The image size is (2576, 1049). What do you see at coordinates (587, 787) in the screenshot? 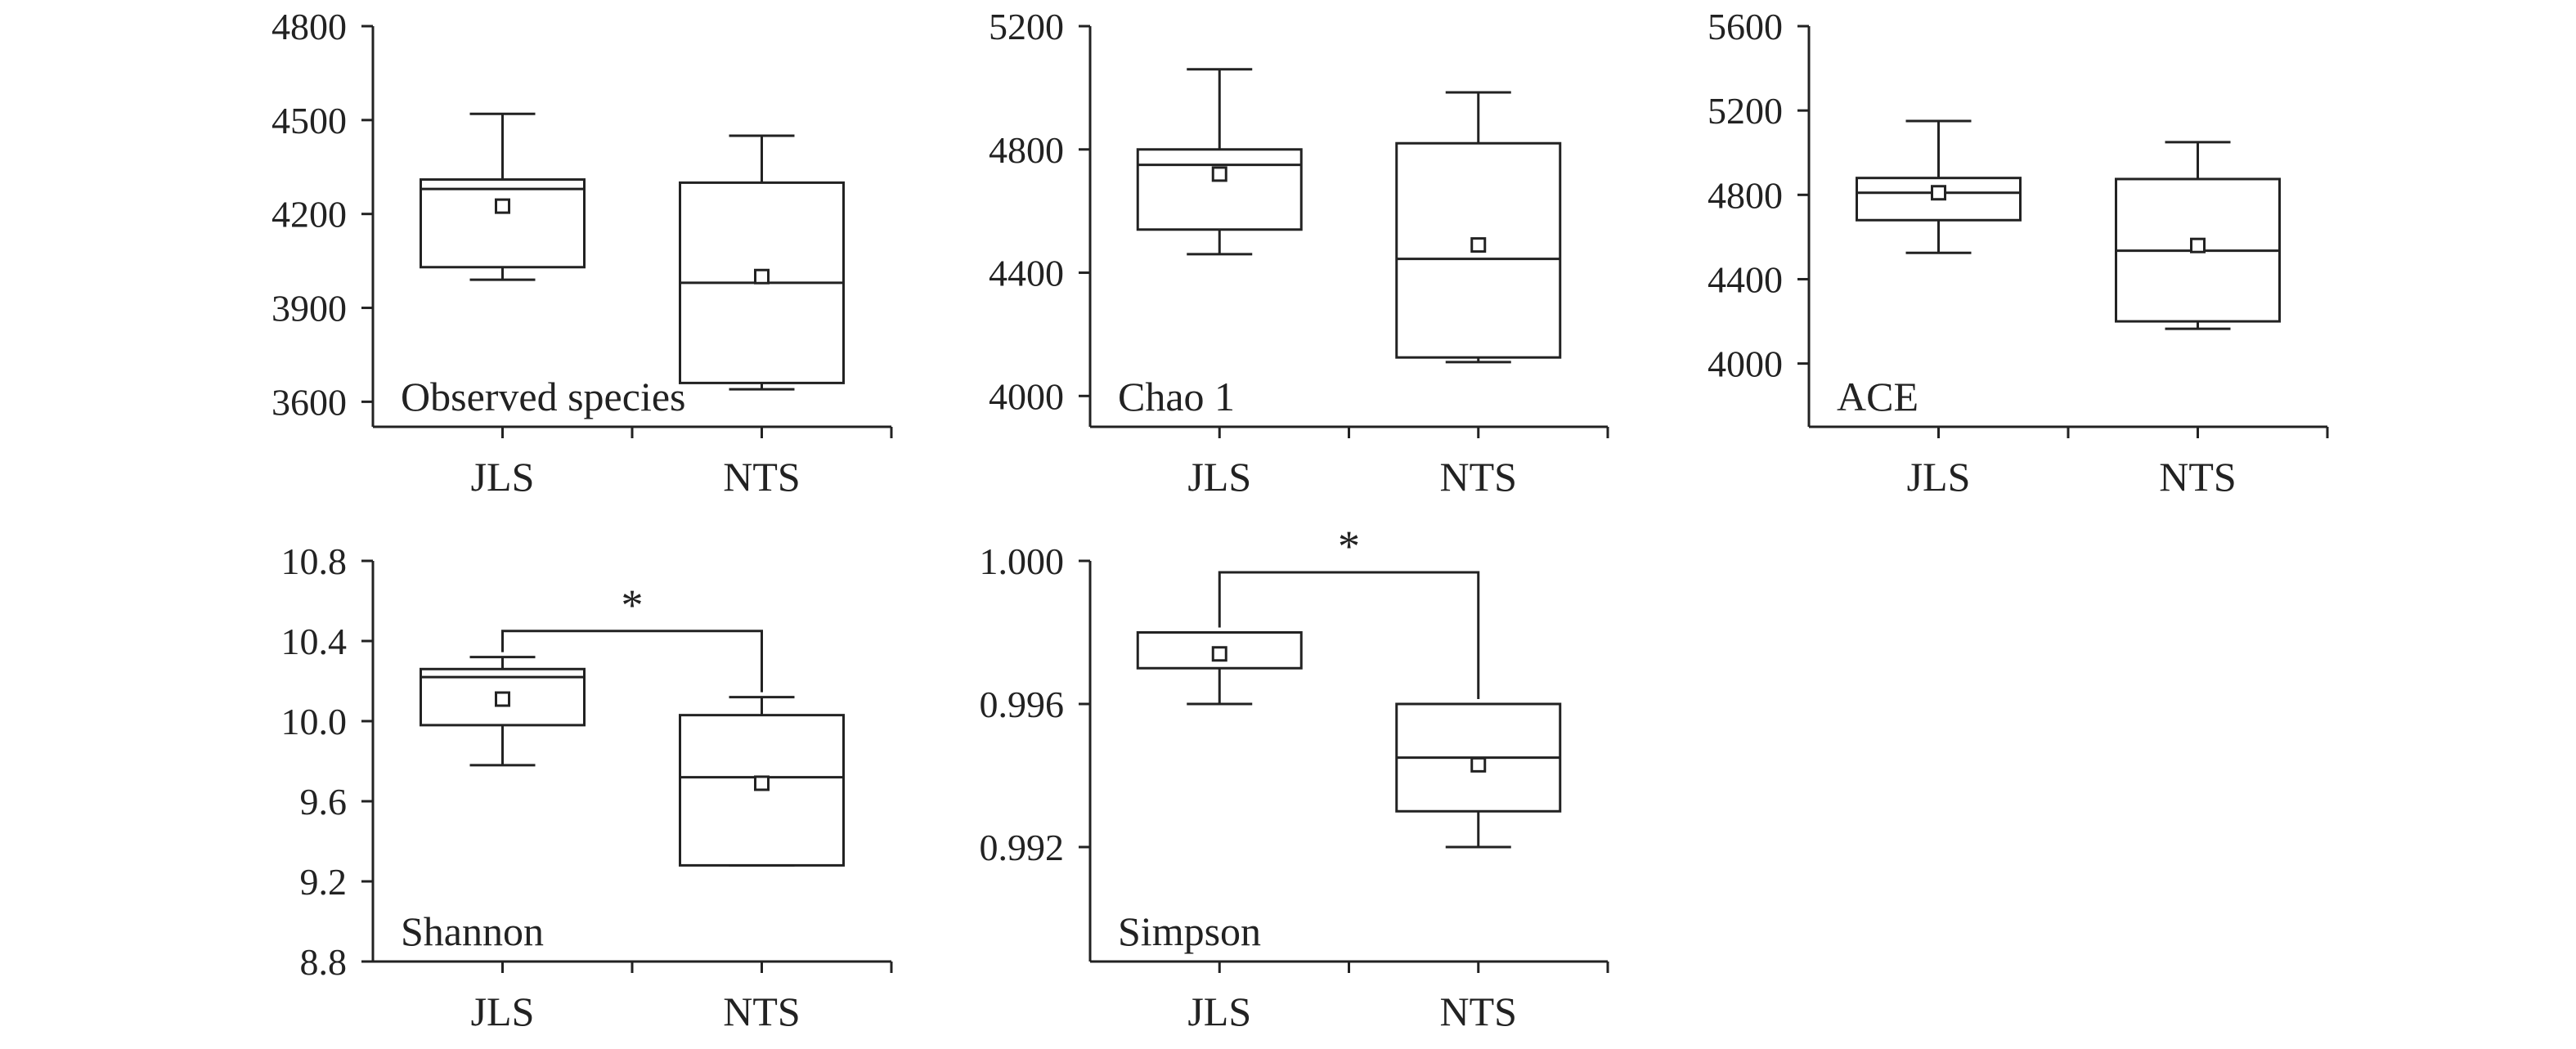
I see `panel-shannon: 8.8 9.2 9.6 10.0 10.4 10.8 JLS NTS * Shannon` at bounding box center [587, 787].